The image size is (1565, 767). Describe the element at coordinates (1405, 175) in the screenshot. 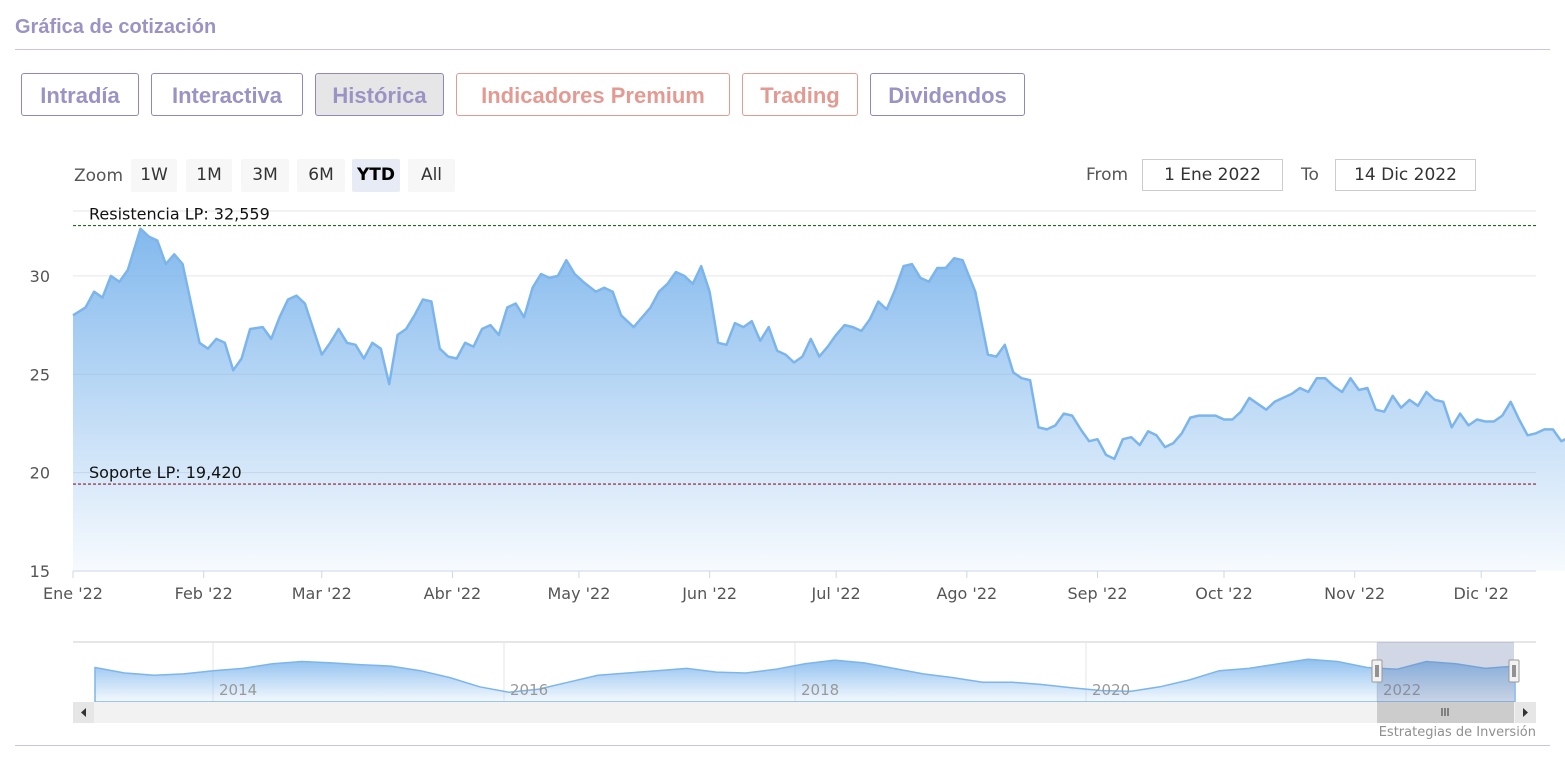

I see `to-date-input: 14 Dic 2022` at that location.